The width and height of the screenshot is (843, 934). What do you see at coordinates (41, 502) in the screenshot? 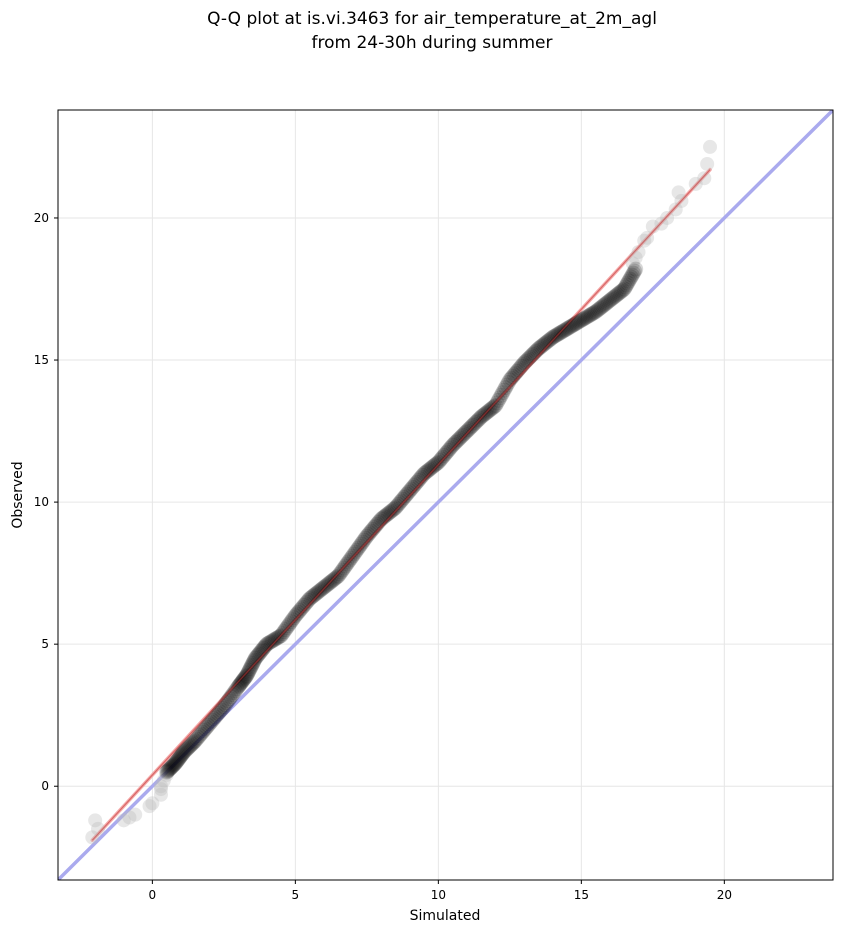
I see `y-tick-label: 10` at bounding box center [41, 502].